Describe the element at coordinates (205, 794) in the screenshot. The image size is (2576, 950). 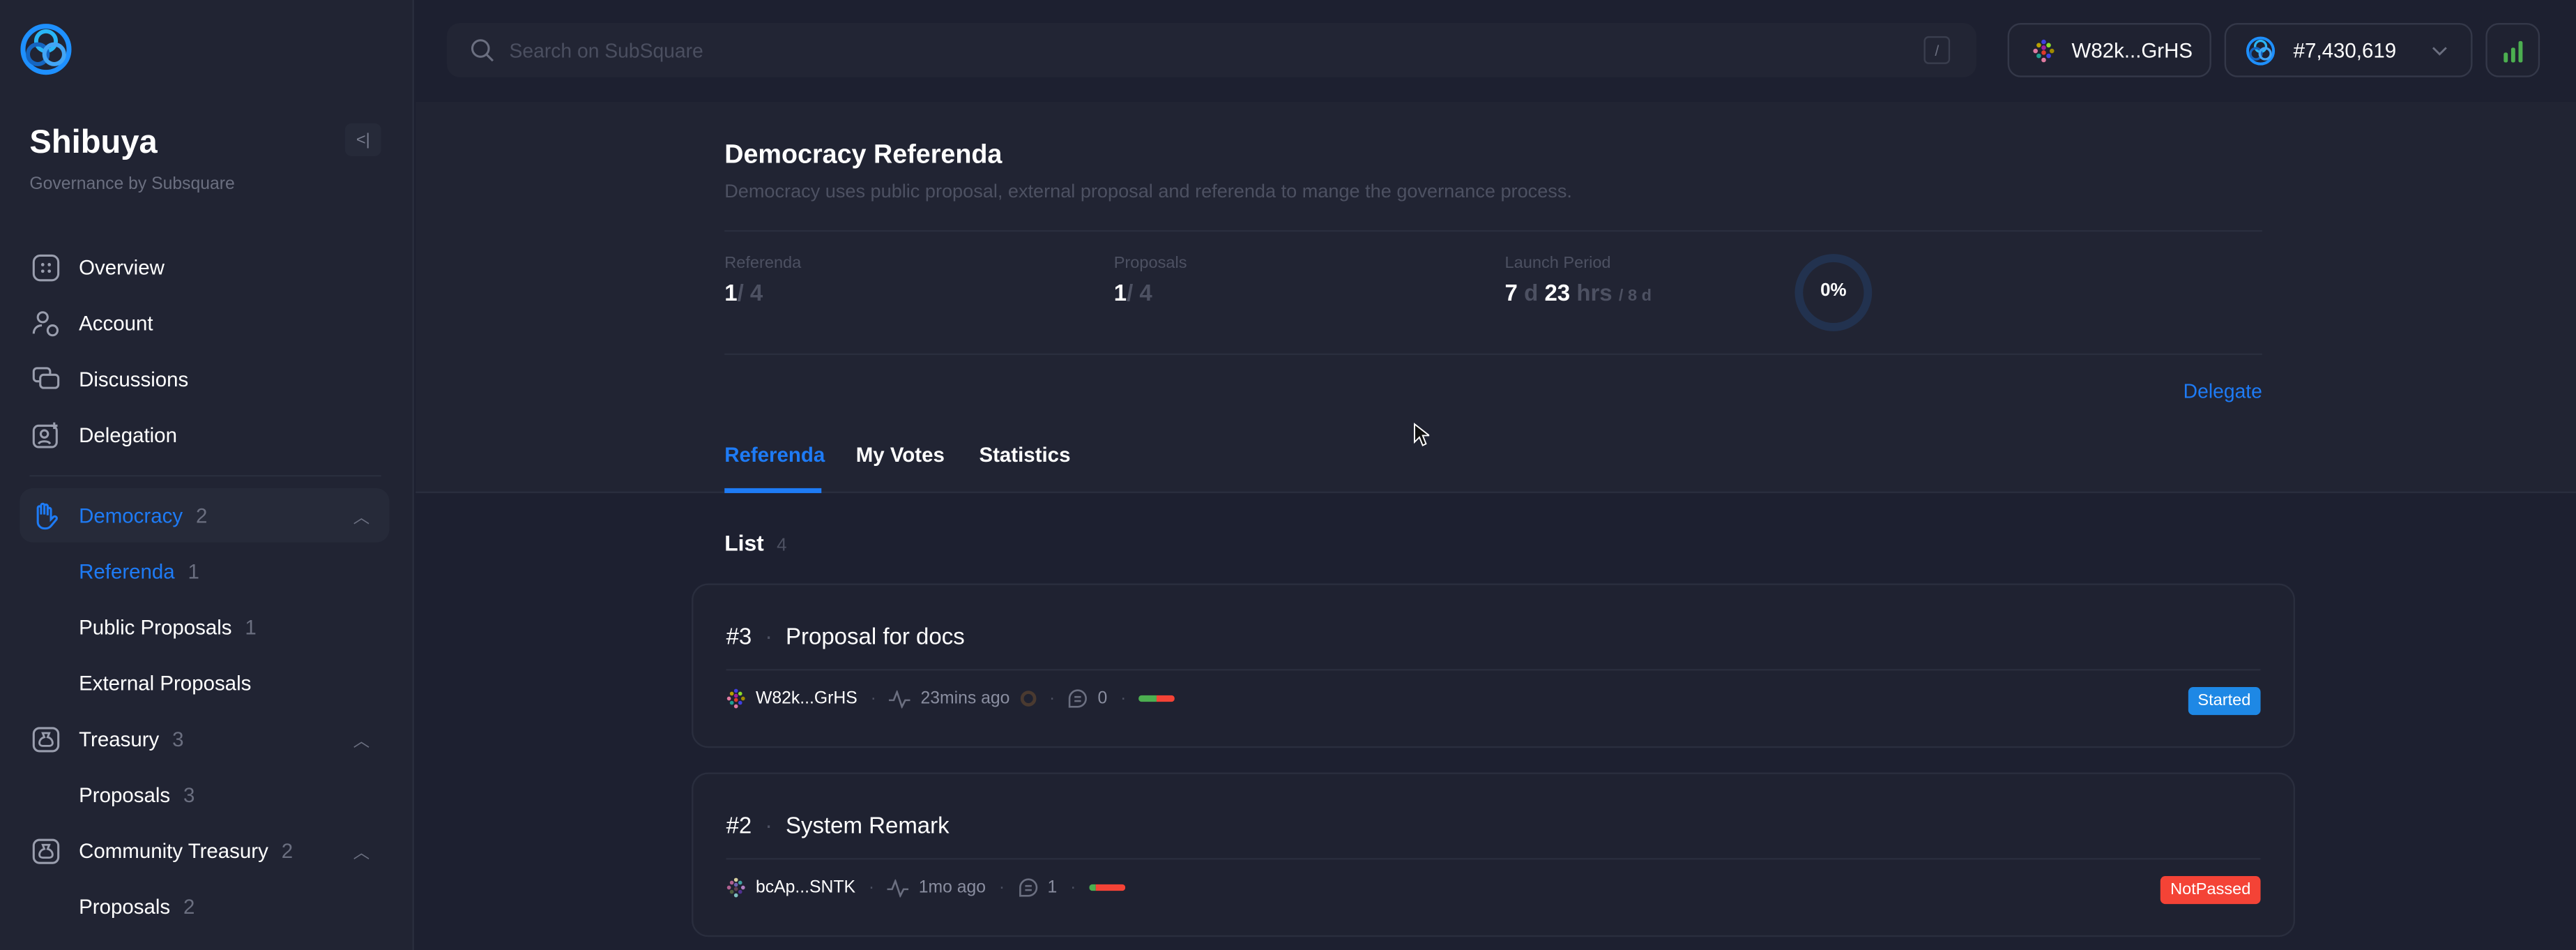
I see `sidebar-item-treasury-proposals: Proposals 3` at that location.